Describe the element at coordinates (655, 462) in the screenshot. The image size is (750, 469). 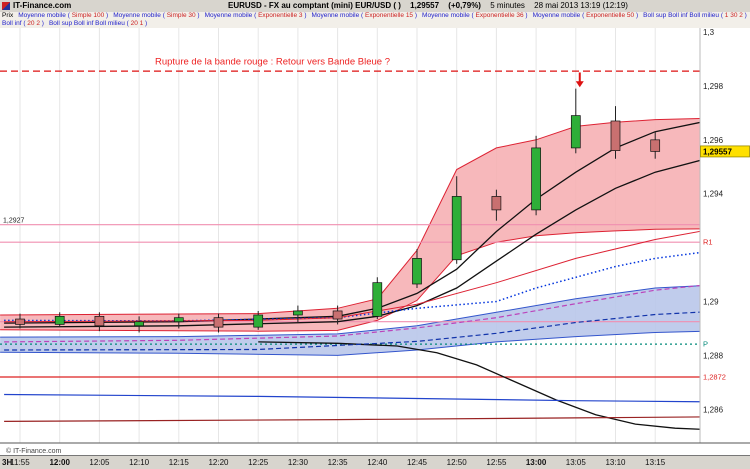
I see `time-label: 13:15` at that location.